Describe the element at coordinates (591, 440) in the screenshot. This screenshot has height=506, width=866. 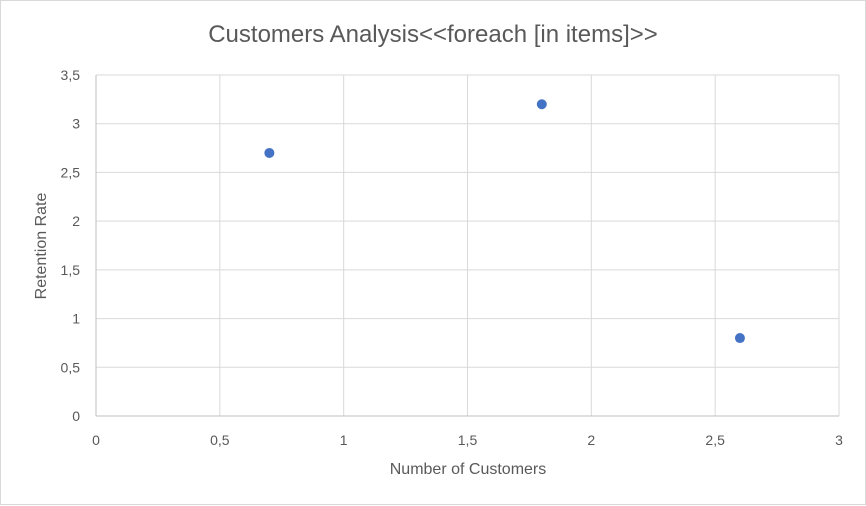
I see `x-tick-label: 2` at that location.